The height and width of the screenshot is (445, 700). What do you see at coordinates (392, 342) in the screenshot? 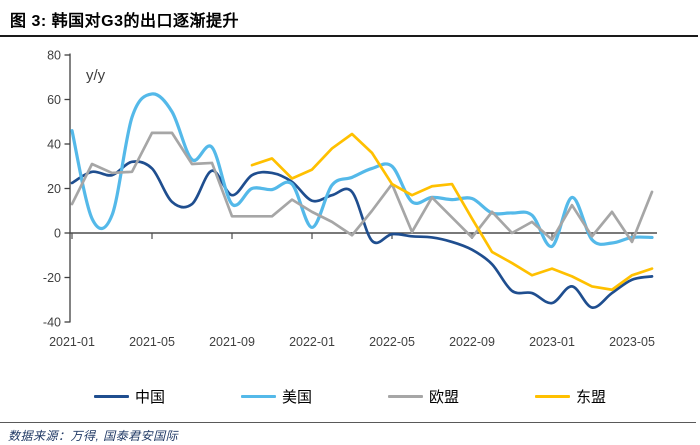
I see `x-tick-label: 2022-05` at bounding box center [392, 342].